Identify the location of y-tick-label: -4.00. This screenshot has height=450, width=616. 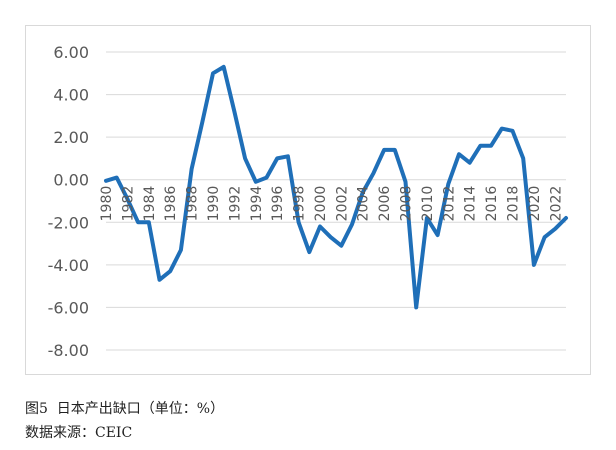
(68, 265).